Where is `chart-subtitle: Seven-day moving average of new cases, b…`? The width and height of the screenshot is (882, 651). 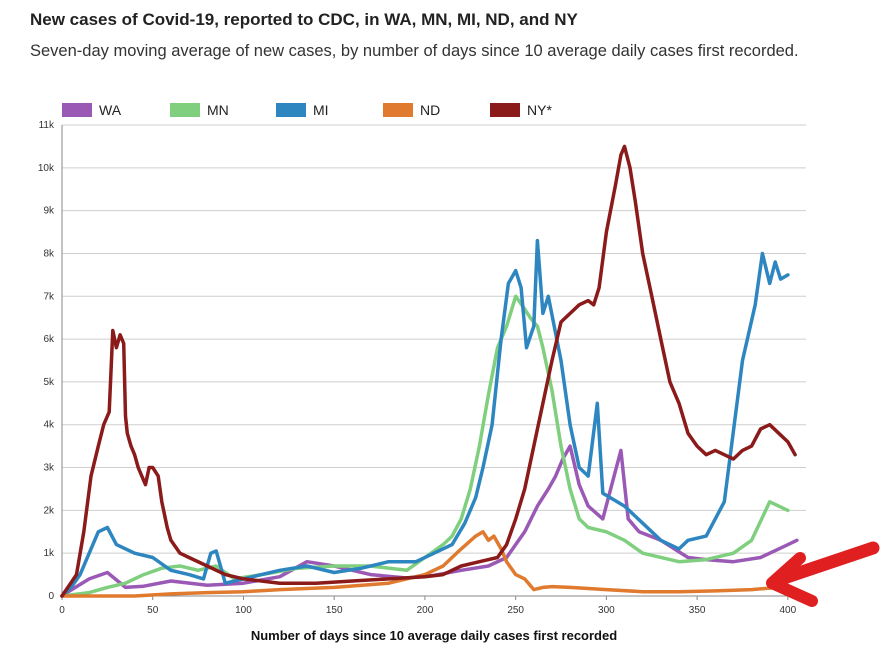 chart-subtitle: Seven-day moving average of new cases, b… is located at coordinates (414, 51).